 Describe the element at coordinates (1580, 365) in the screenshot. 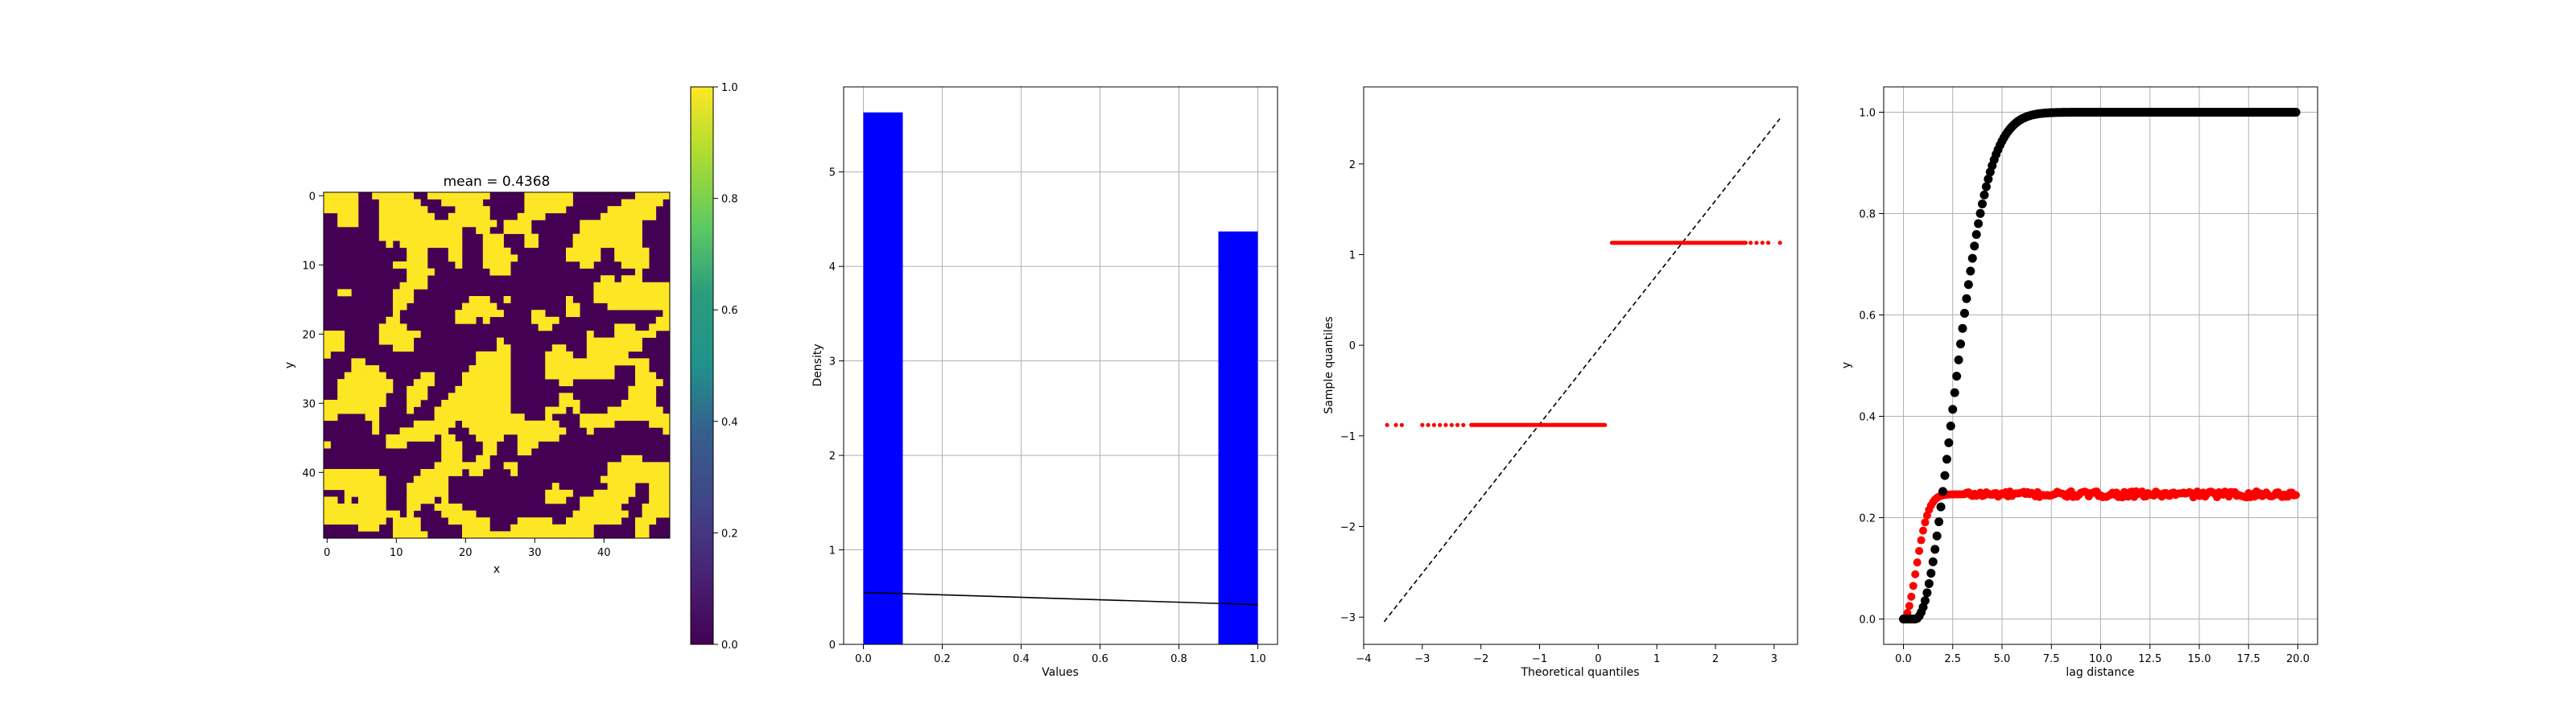

I see `qq-frame` at that location.